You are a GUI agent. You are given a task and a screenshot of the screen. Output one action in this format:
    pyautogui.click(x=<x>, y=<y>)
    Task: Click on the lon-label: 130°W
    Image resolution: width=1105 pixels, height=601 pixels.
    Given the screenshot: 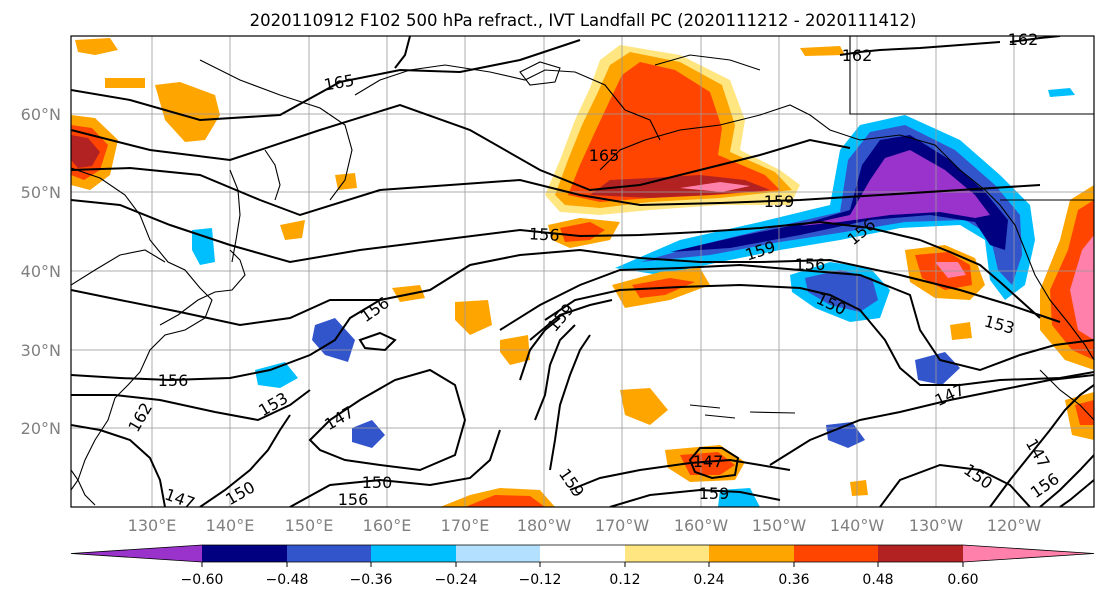 What is the action you would take?
    pyautogui.click(x=936, y=525)
    